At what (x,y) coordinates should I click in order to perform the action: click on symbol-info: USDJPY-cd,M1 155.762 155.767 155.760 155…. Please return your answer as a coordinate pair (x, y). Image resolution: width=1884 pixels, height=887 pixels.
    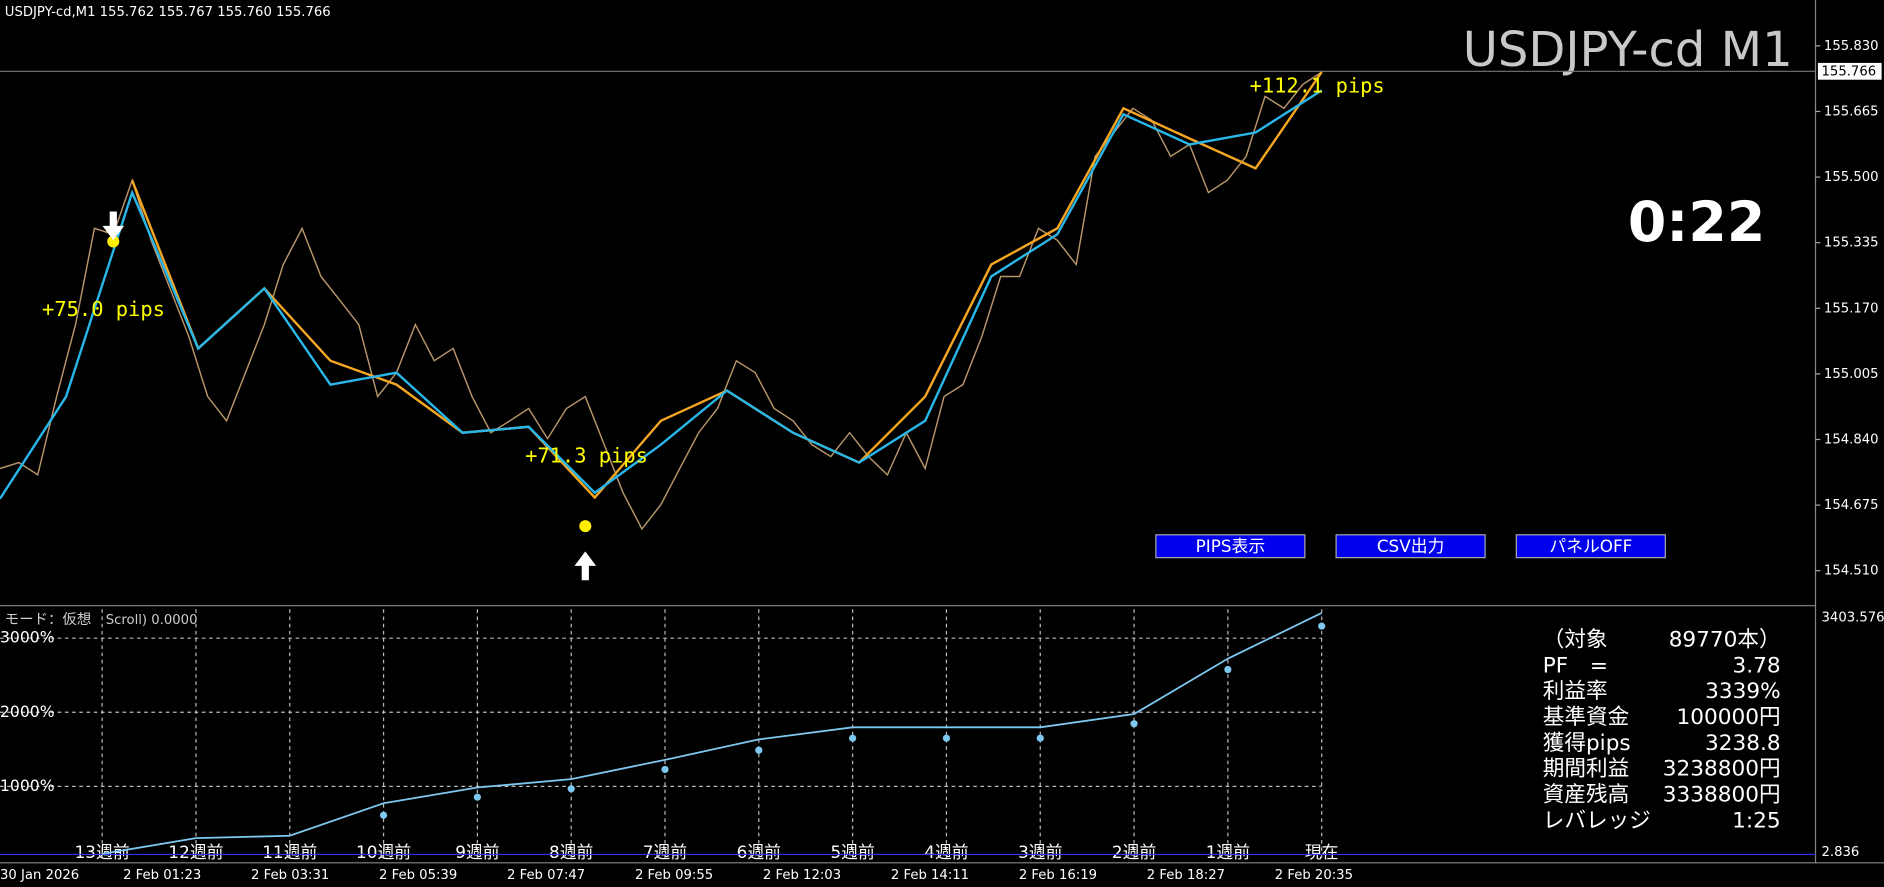
    Looking at the image, I should click on (168, 12).